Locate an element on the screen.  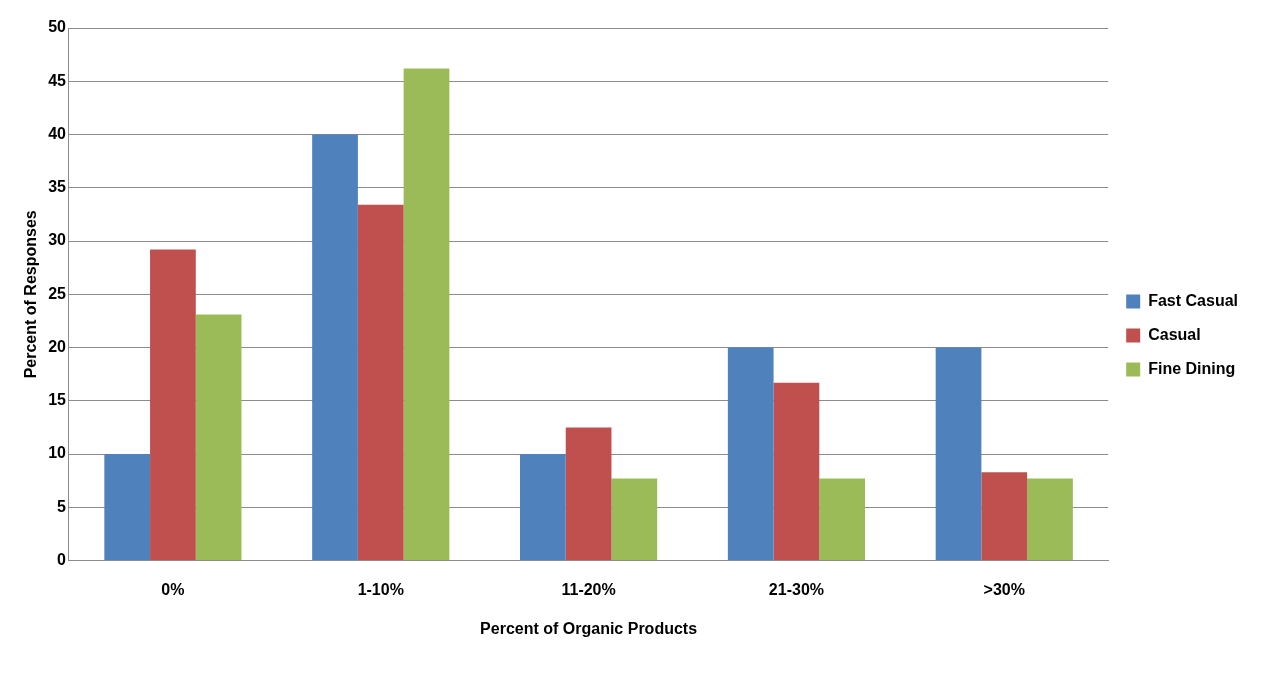
legend-label: Fast Casual is located at coordinates (1193, 300).